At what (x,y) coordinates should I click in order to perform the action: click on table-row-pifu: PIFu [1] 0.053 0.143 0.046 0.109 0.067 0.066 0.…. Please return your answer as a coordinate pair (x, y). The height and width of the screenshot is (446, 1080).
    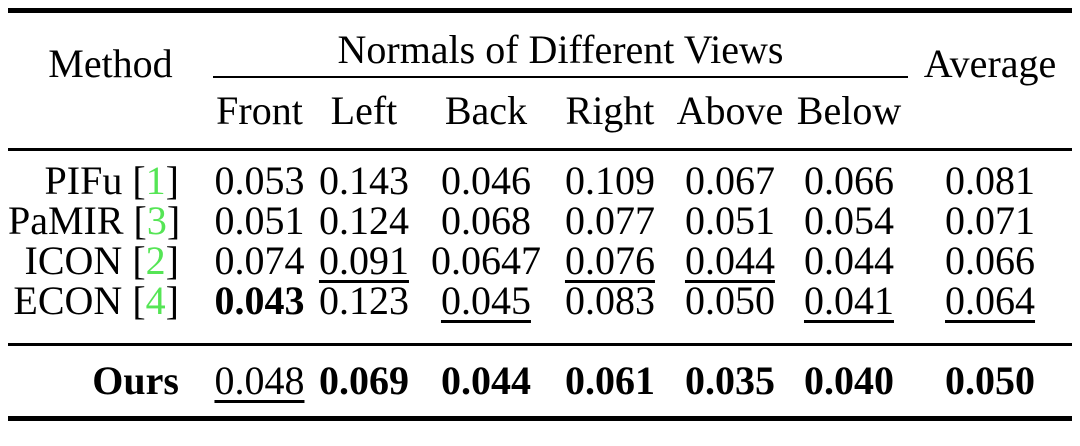
    Looking at the image, I should click on (540, 176).